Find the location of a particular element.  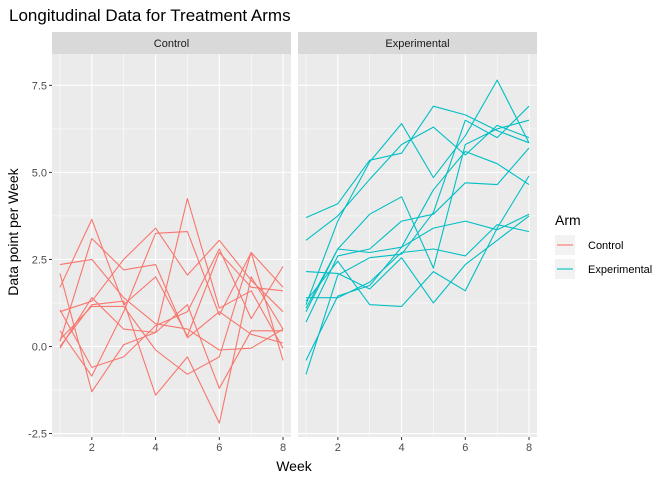

y-tick-label: 2.5 is located at coordinates (39, 260).